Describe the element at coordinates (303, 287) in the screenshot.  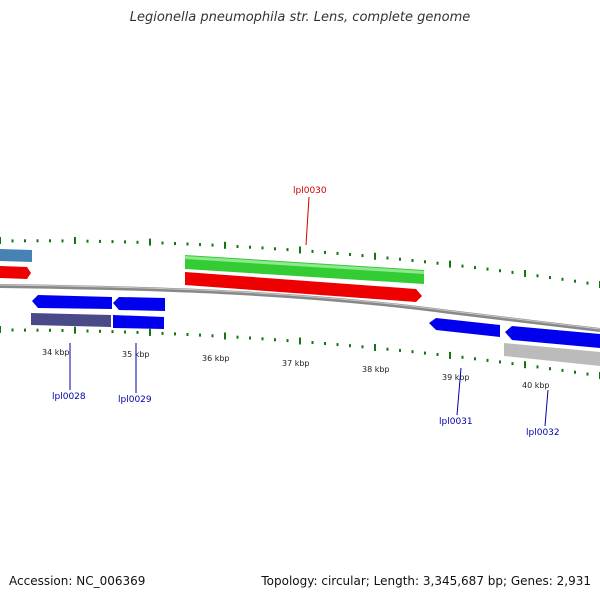
I see `gene-lpl0030` at that location.